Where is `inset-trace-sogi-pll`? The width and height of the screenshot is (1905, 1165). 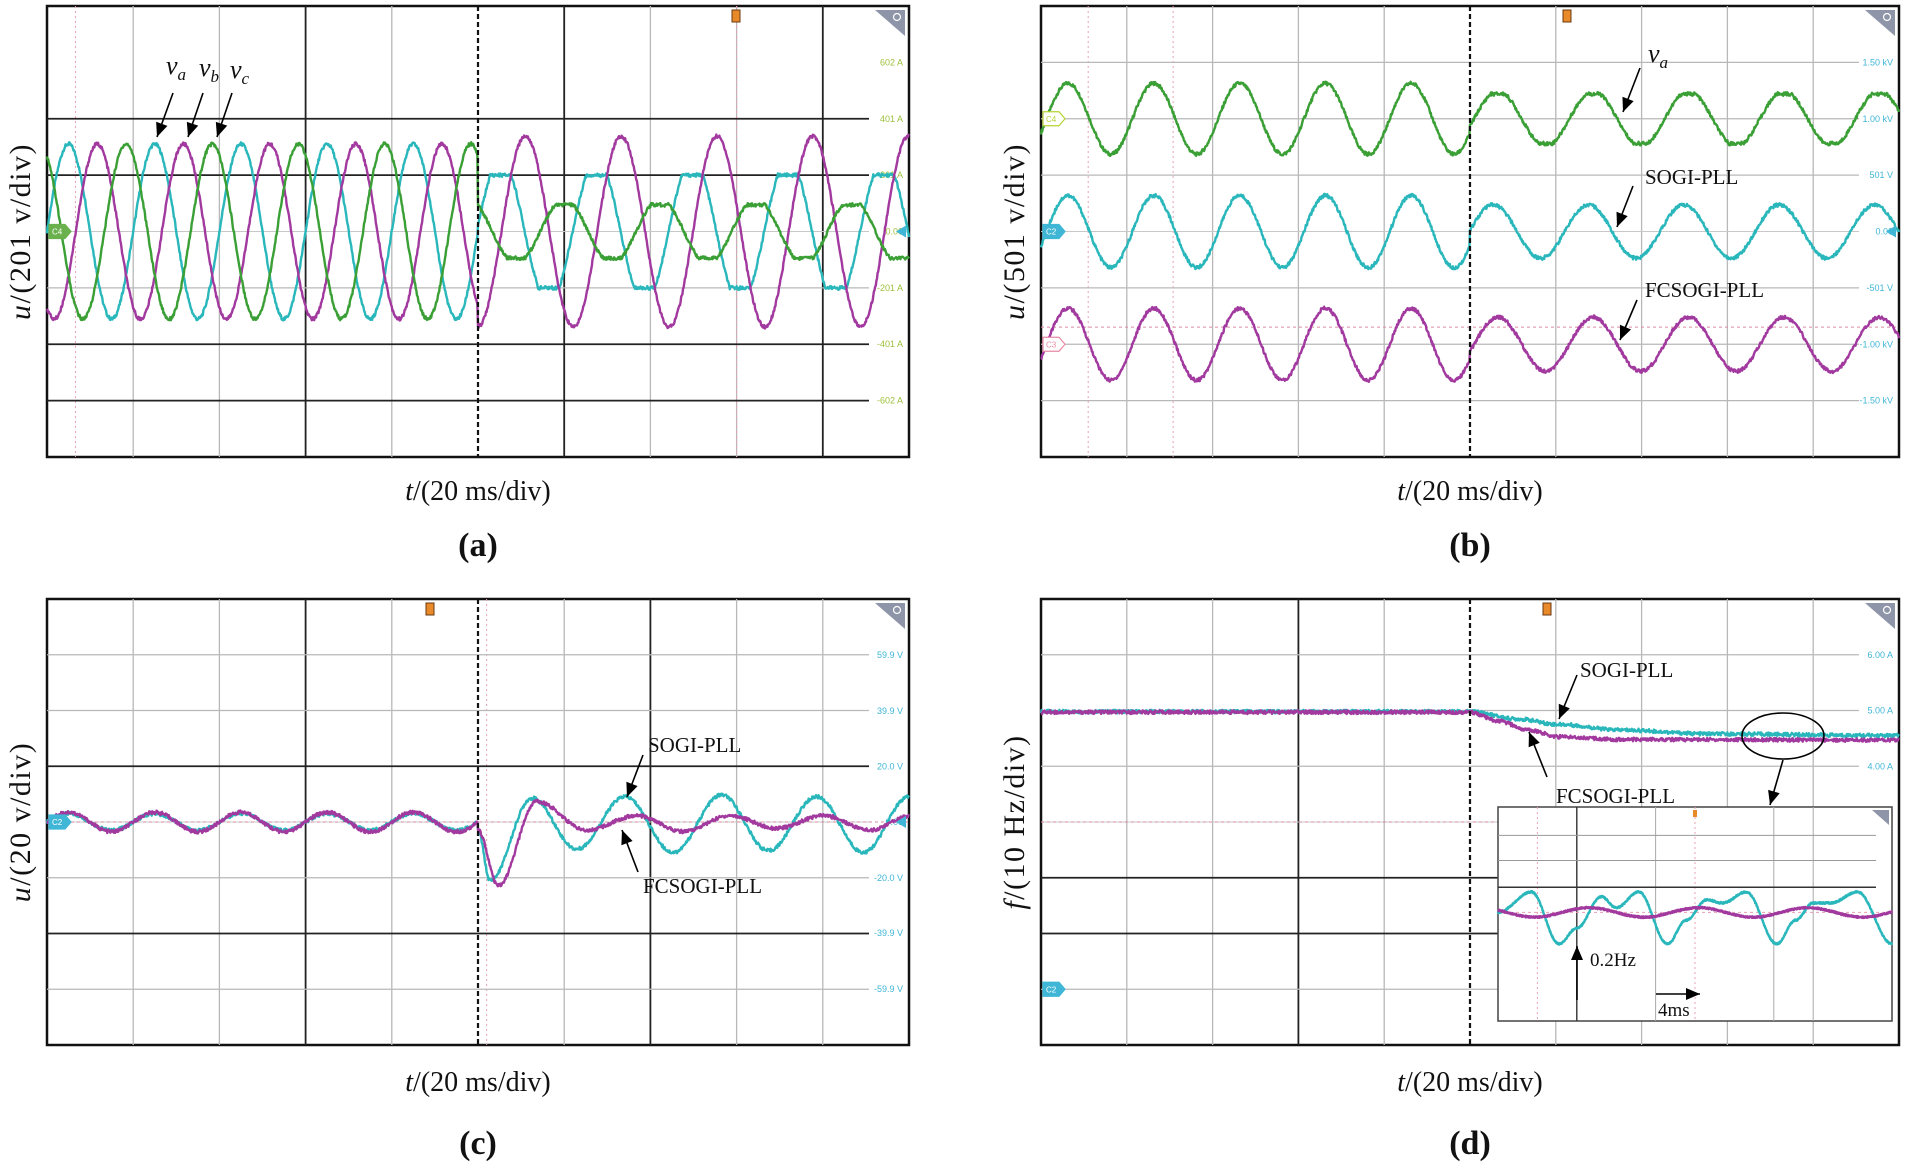
inset-trace-sogi-pll is located at coordinates (1695, 917).